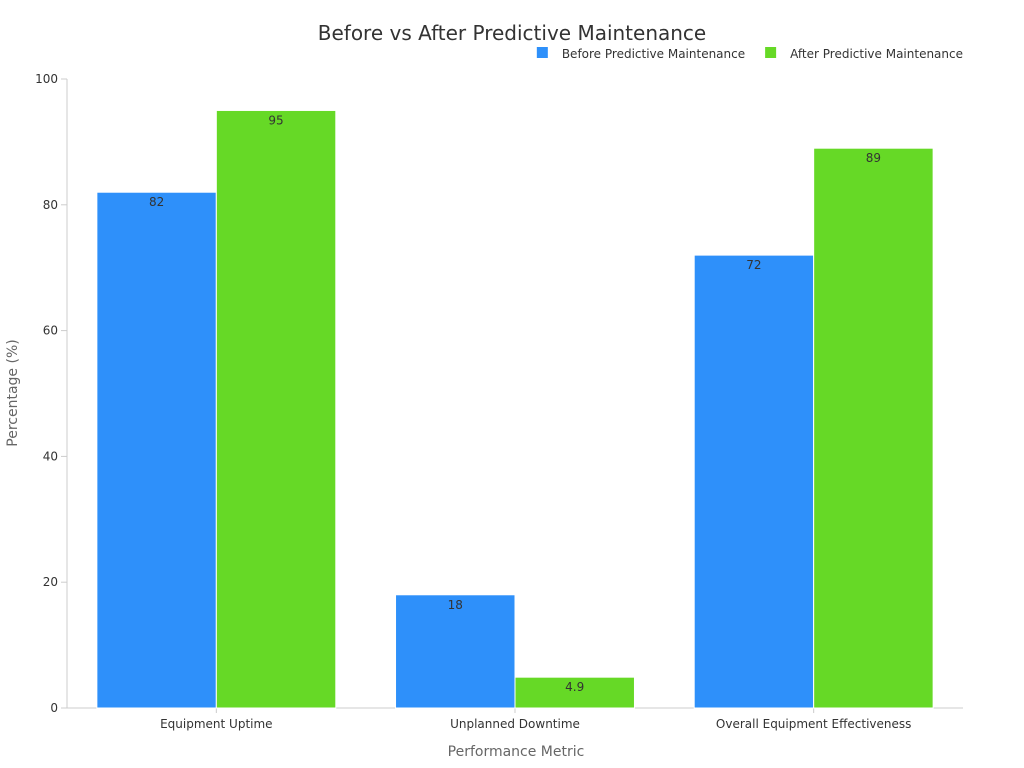 The height and width of the screenshot is (768, 1024). What do you see at coordinates (515, 724) in the screenshot?
I see `x-tick-label-unplanned-downtime: Unplanned Downtime` at bounding box center [515, 724].